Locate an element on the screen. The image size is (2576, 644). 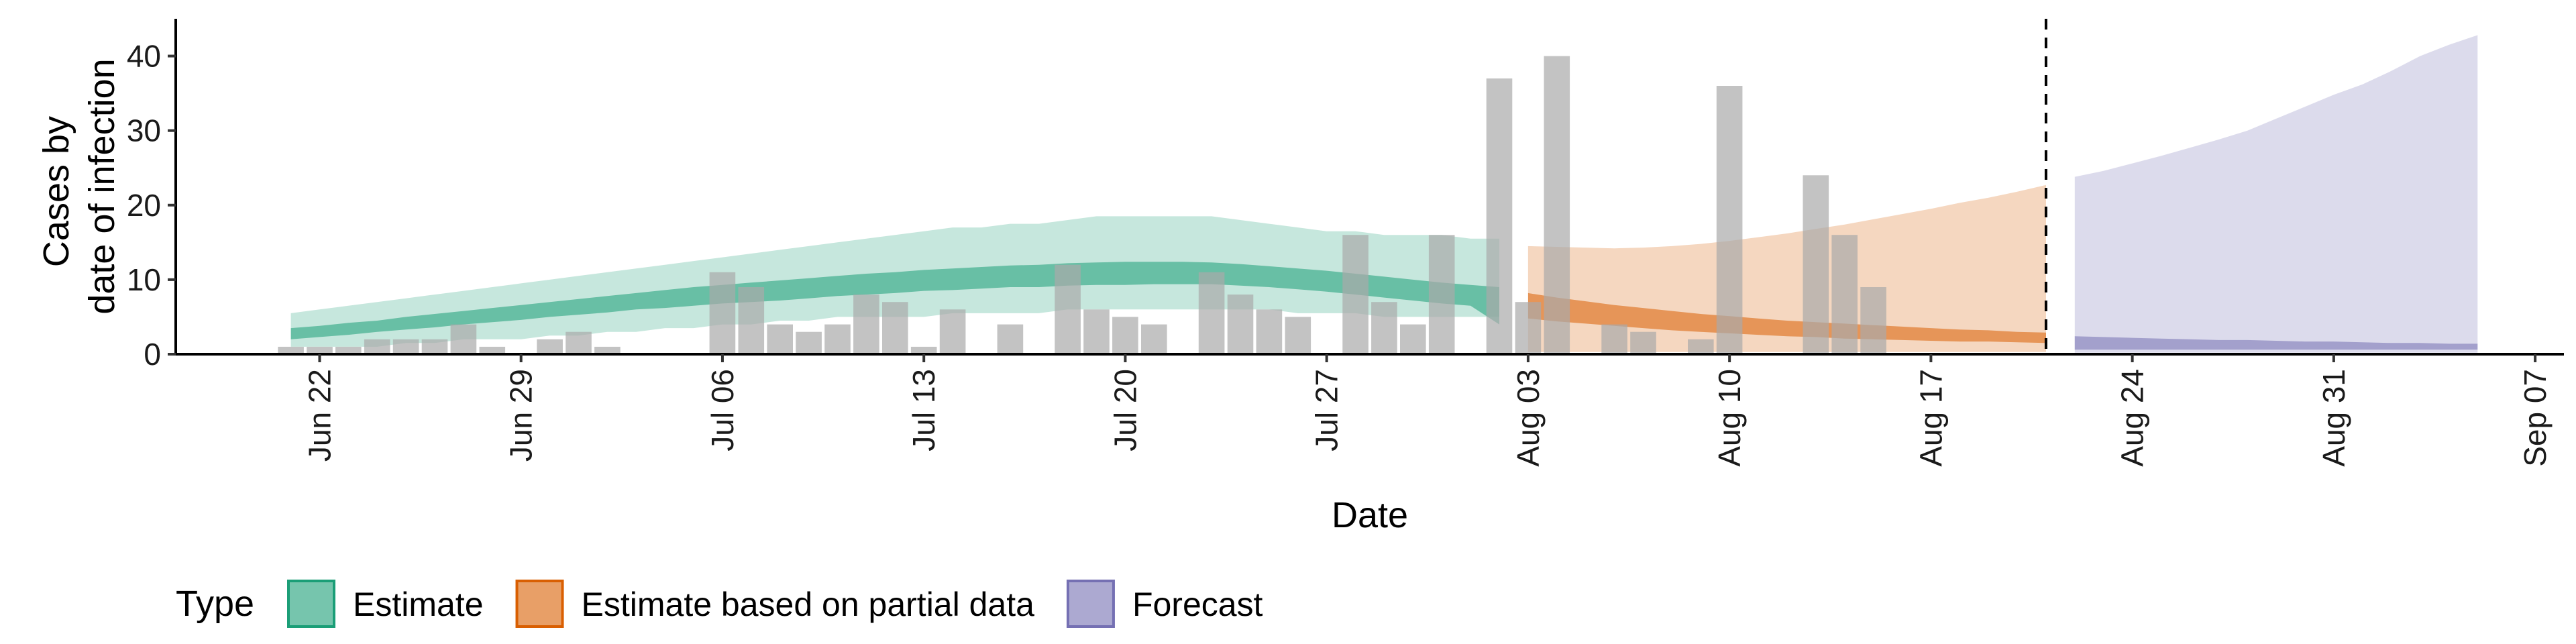
x-tick-label: Aug 24 is located at coordinates (2132, 418).